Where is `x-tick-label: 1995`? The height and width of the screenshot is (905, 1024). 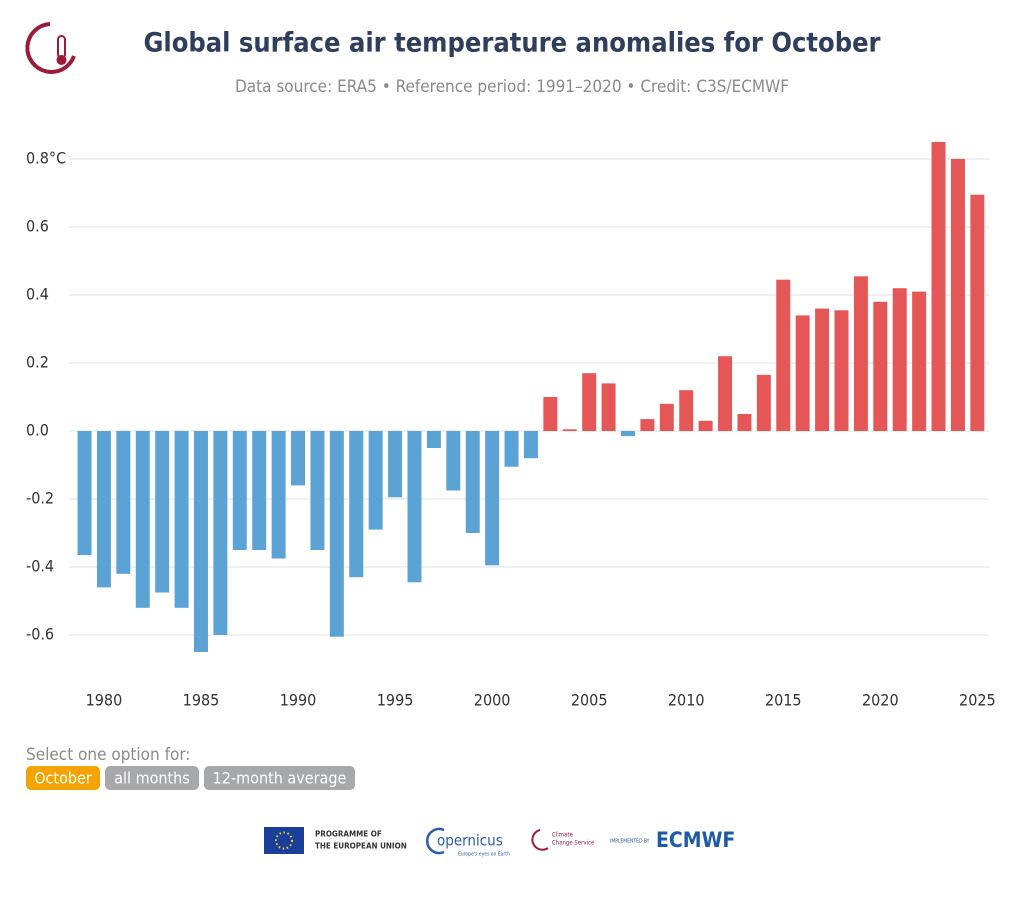
x-tick-label: 1995 is located at coordinates (395, 700).